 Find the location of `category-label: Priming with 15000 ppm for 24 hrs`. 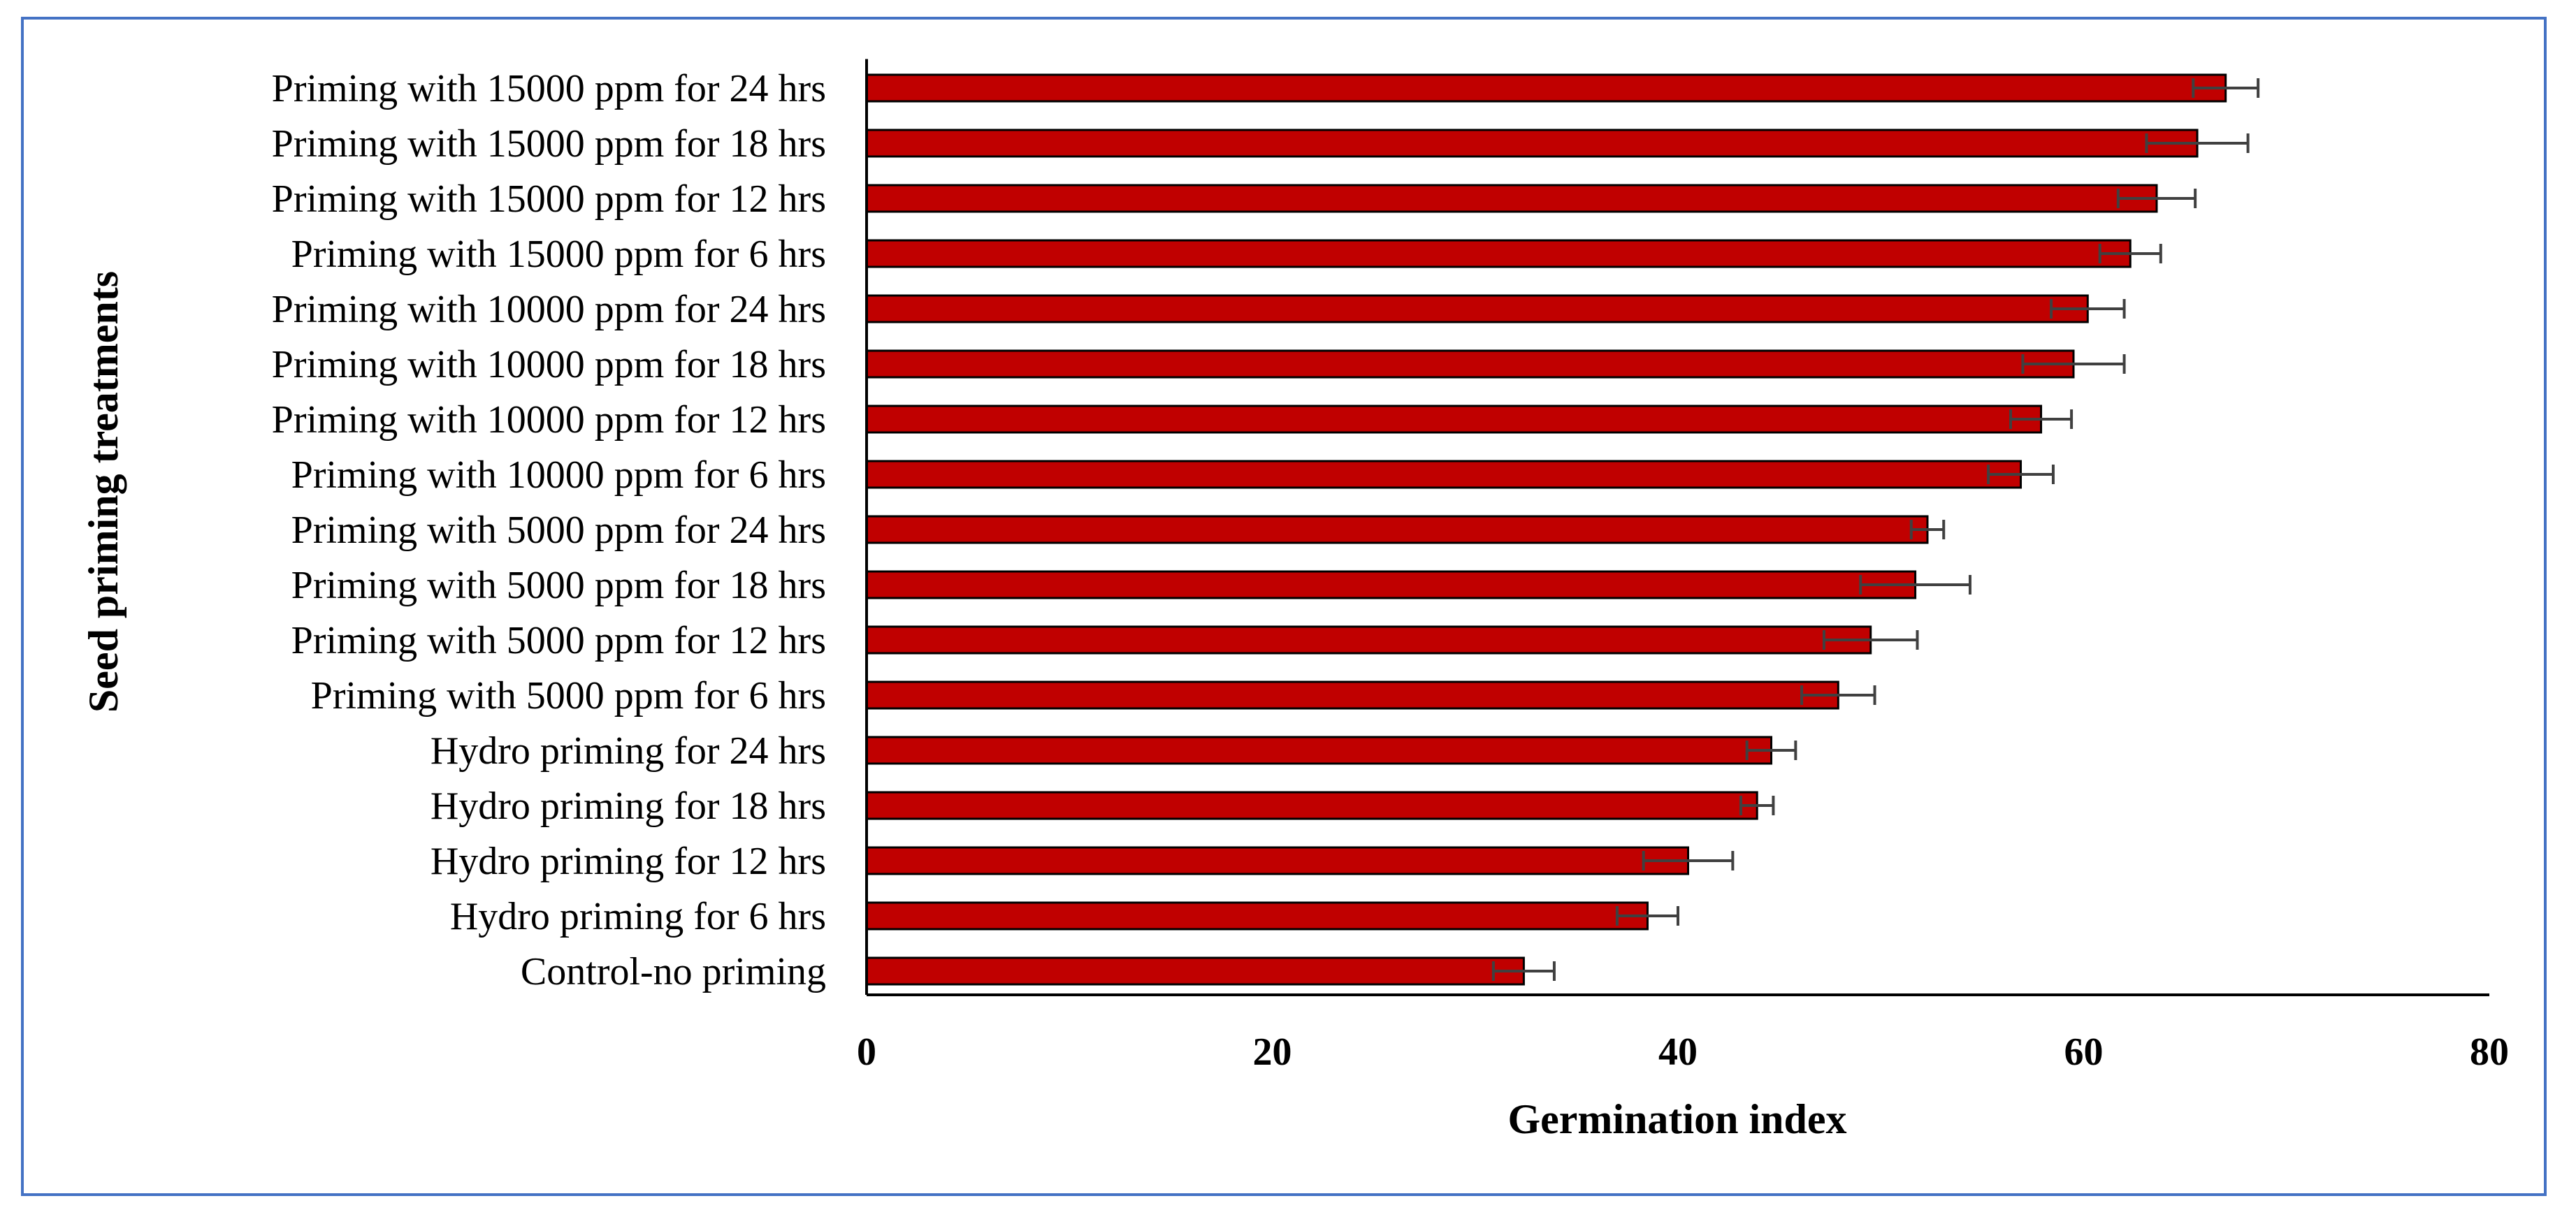

category-label: Priming with 15000 ppm for 24 hrs is located at coordinates (549, 88).